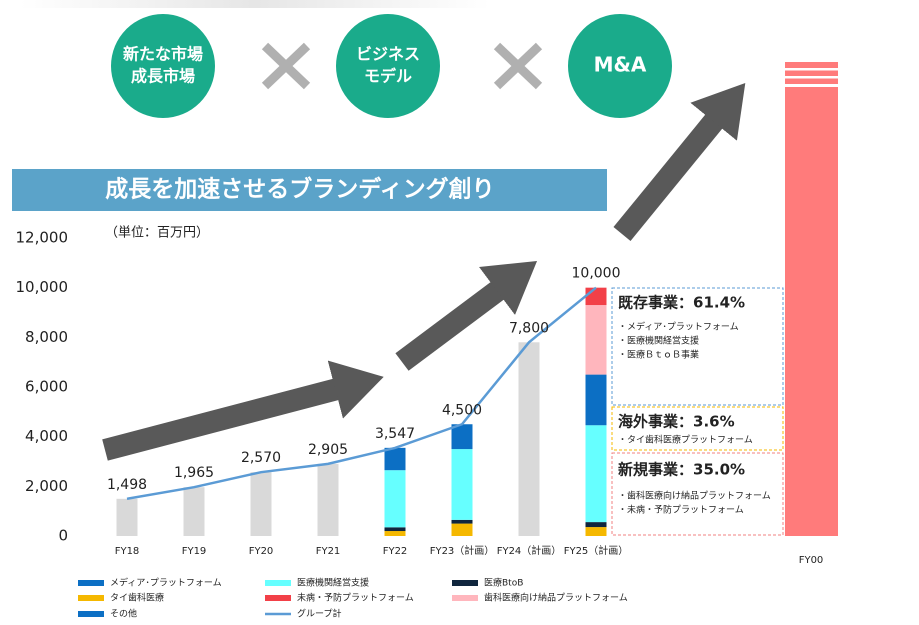  Describe the element at coordinates (123, 614) in the screenshot. I see `legend-label: その他` at that location.